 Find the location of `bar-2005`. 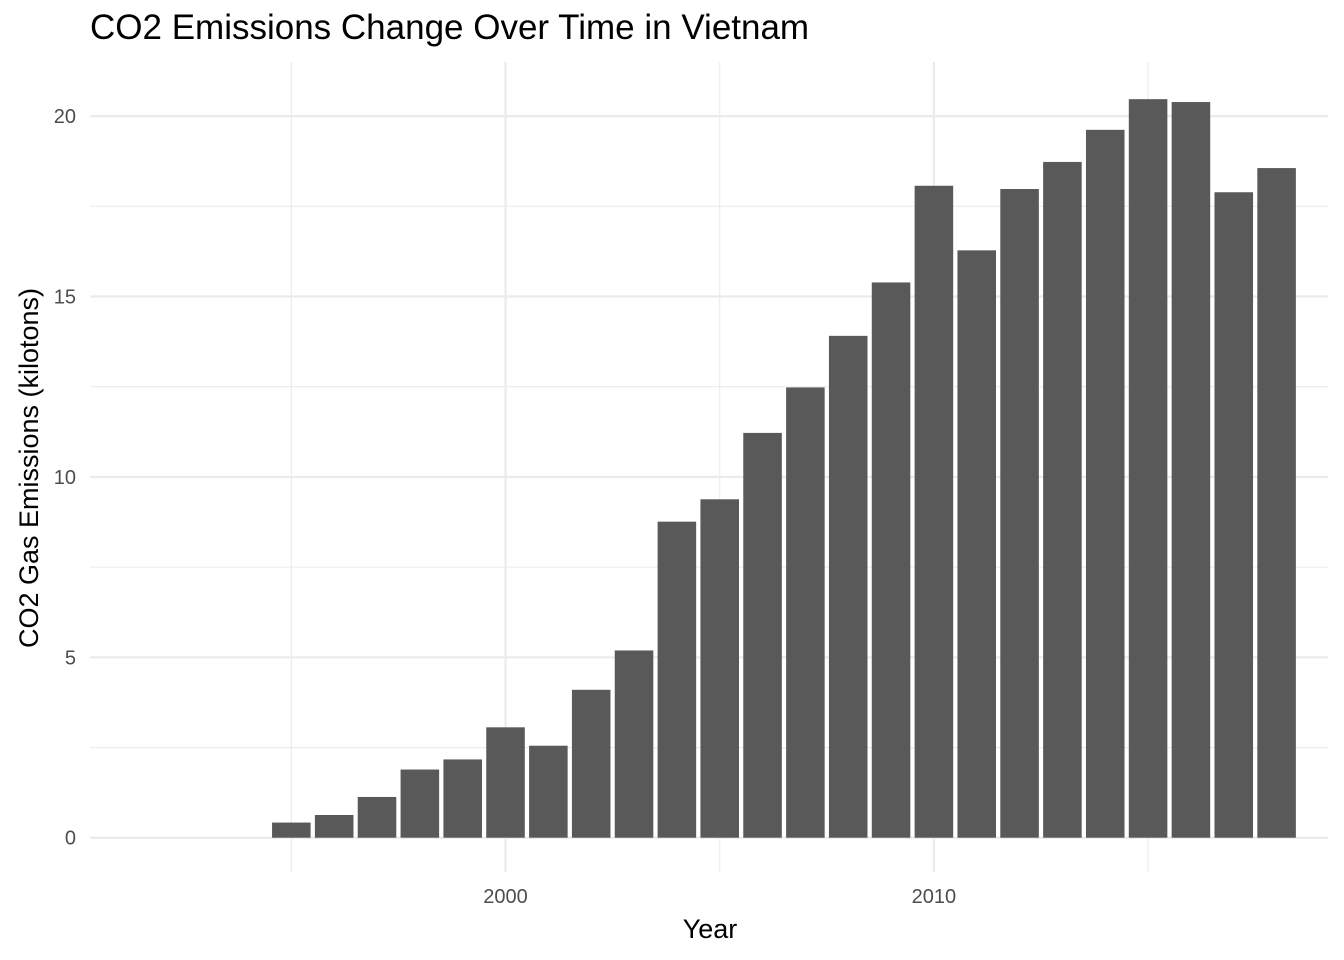

bar-2005 is located at coordinates (719, 668).